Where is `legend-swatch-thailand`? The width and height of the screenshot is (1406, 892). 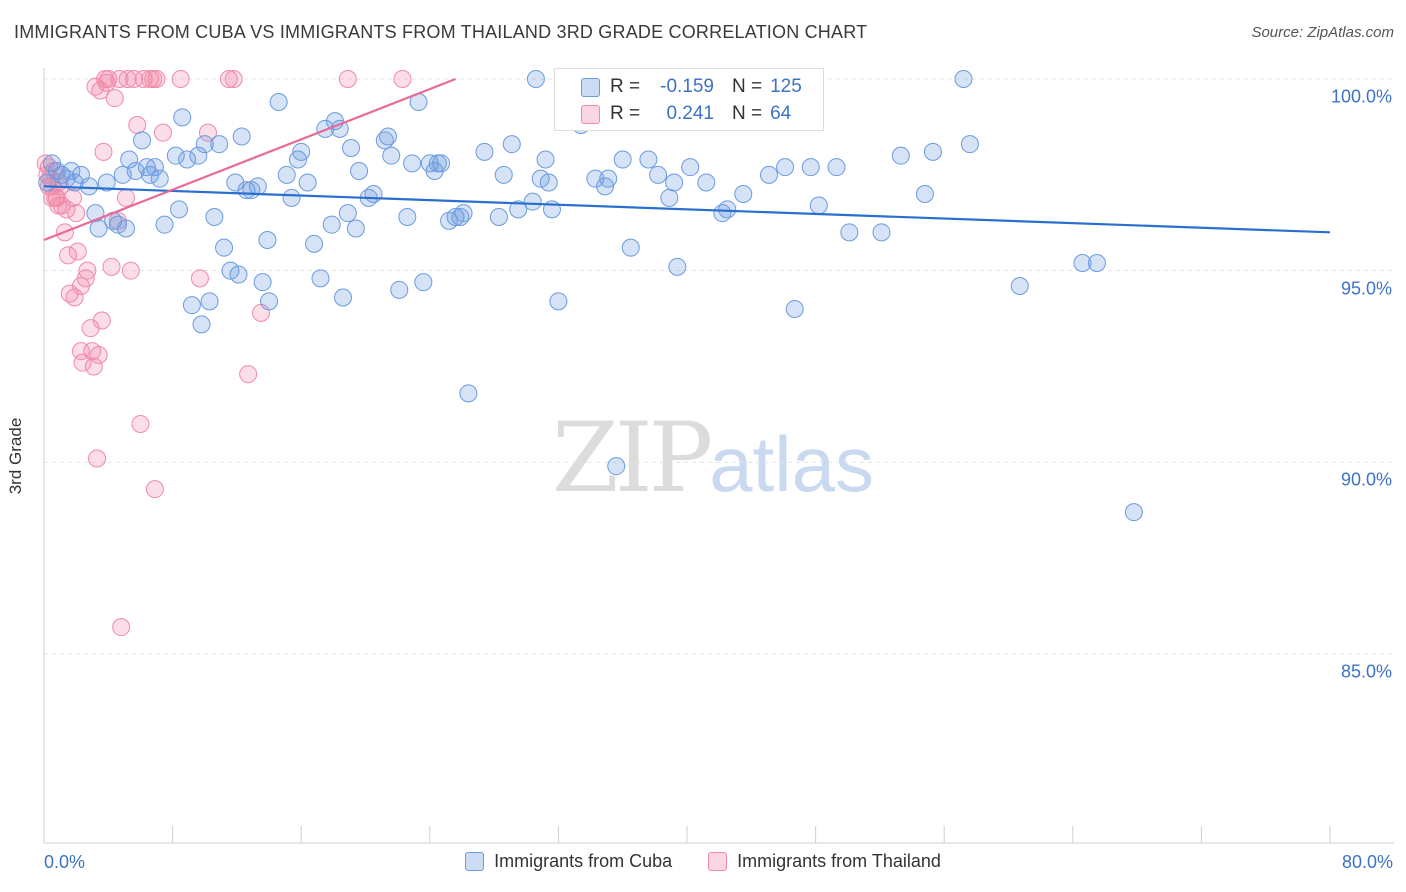
legend-swatch-thailand is located at coordinates (590, 114).